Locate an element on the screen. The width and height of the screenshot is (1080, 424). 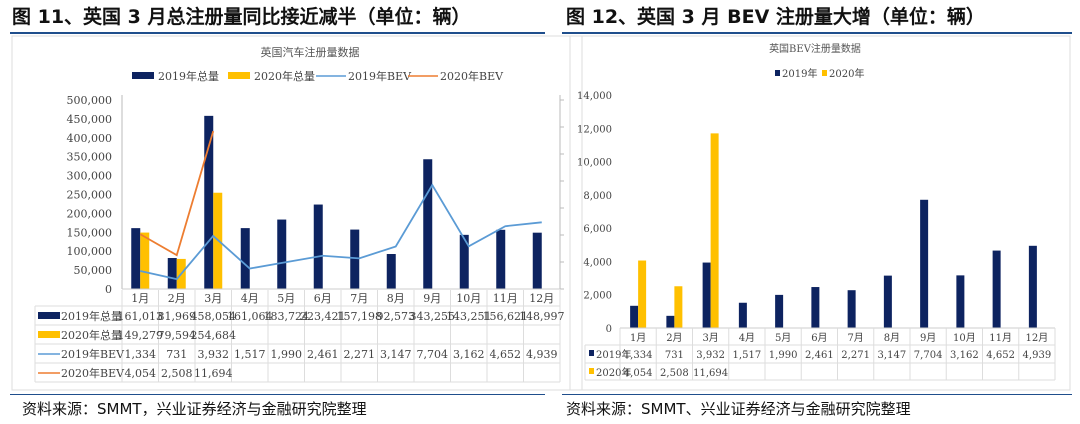
y-tick-label: 250,000 is located at coordinates (90, 195).